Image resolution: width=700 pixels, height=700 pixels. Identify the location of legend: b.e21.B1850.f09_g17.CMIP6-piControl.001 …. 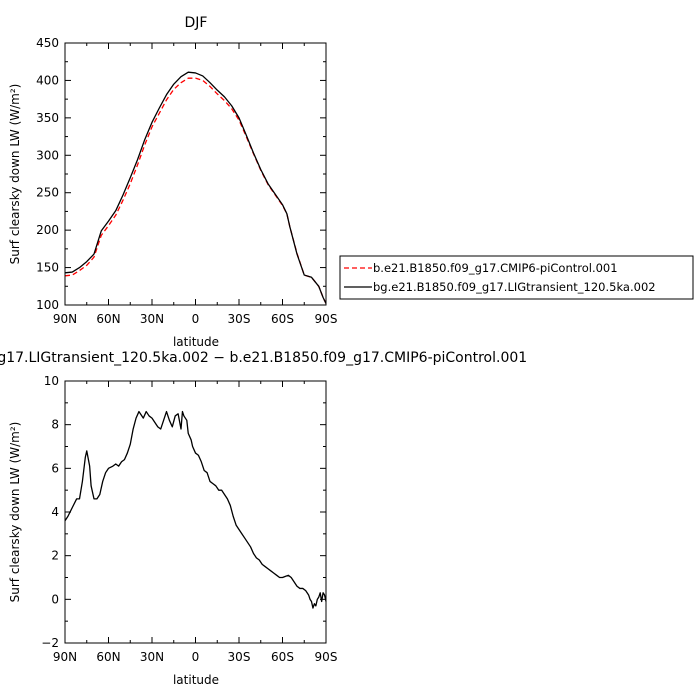
(516, 277).